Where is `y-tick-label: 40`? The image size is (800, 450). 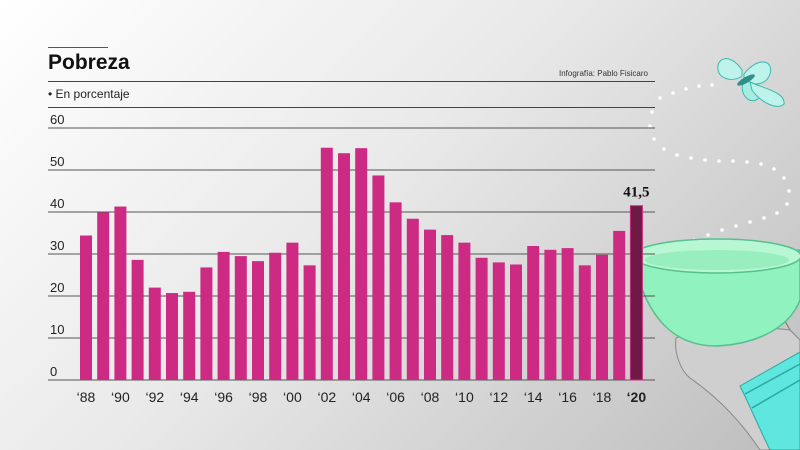
y-tick-label: 40 is located at coordinates (57, 203).